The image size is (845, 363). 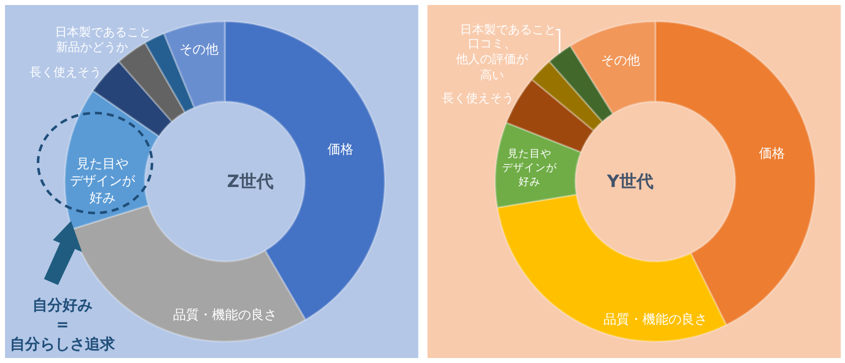 I want to click on slice-label: 新品かどうか, so click(x=92, y=47).